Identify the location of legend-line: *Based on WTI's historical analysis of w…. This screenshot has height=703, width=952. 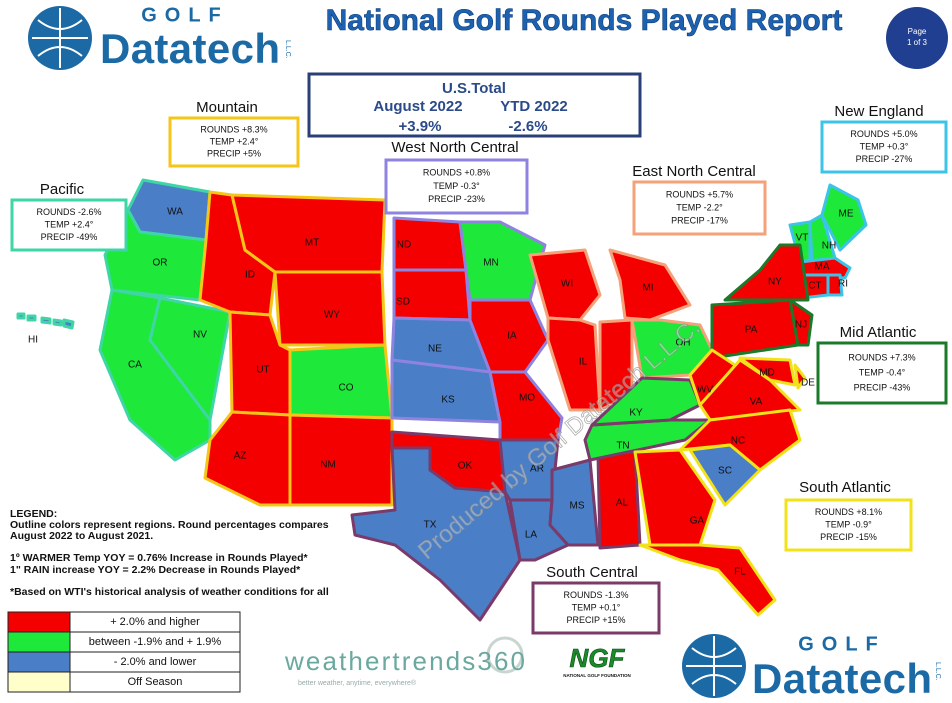
(169, 592).